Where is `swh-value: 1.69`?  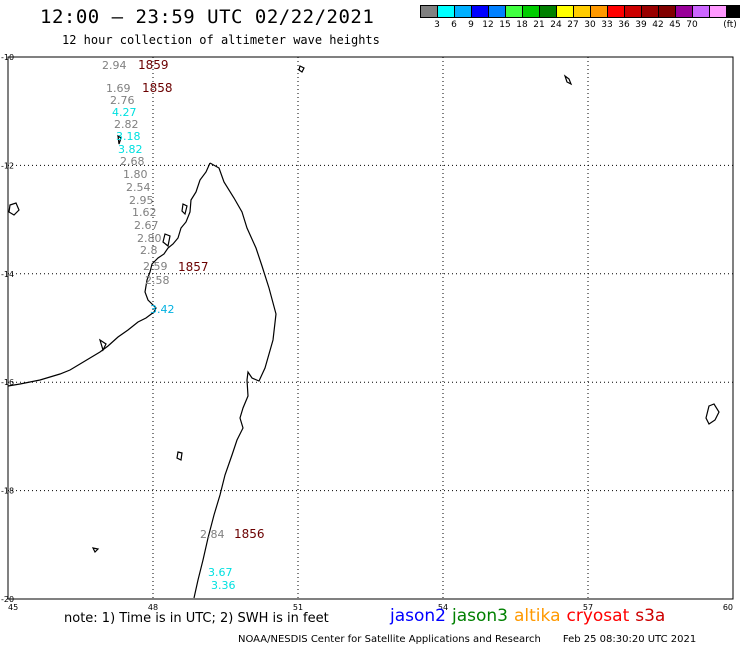 swh-value: 1.69 is located at coordinates (118, 88).